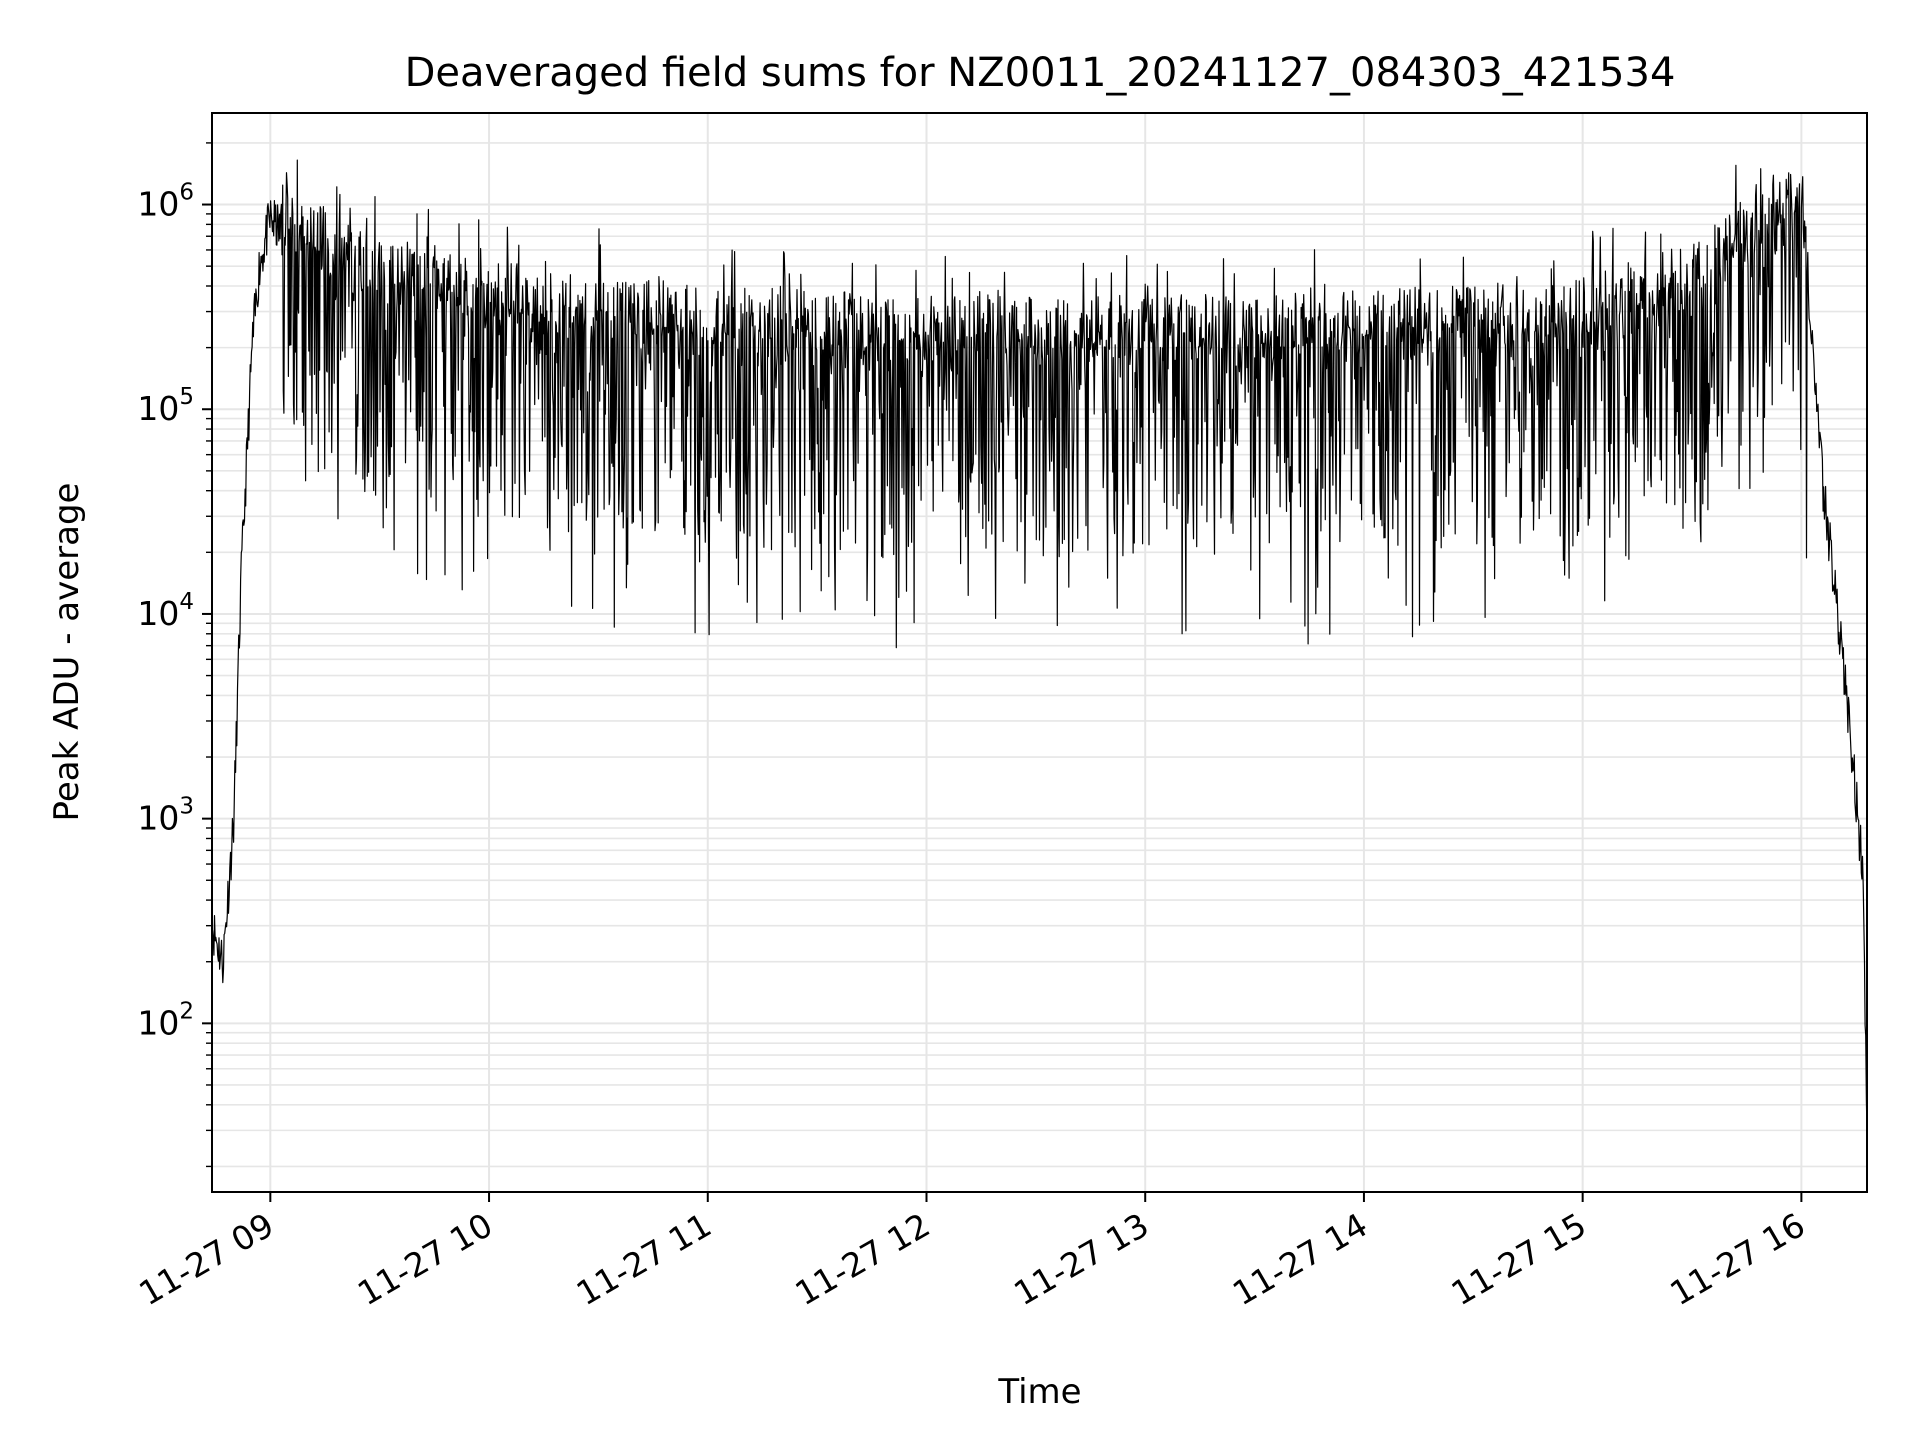  I want to click on x-axis-label: Time, so click(1039, 1392).